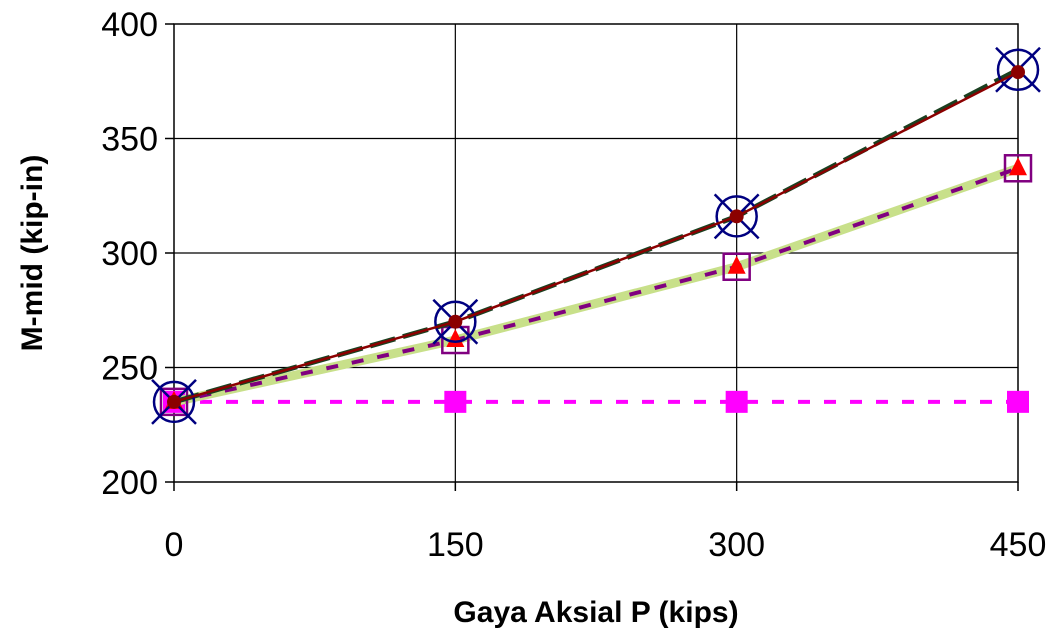  Describe the element at coordinates (129, 369) in the screenshot. I see `y-tick-label: 250` at that location.